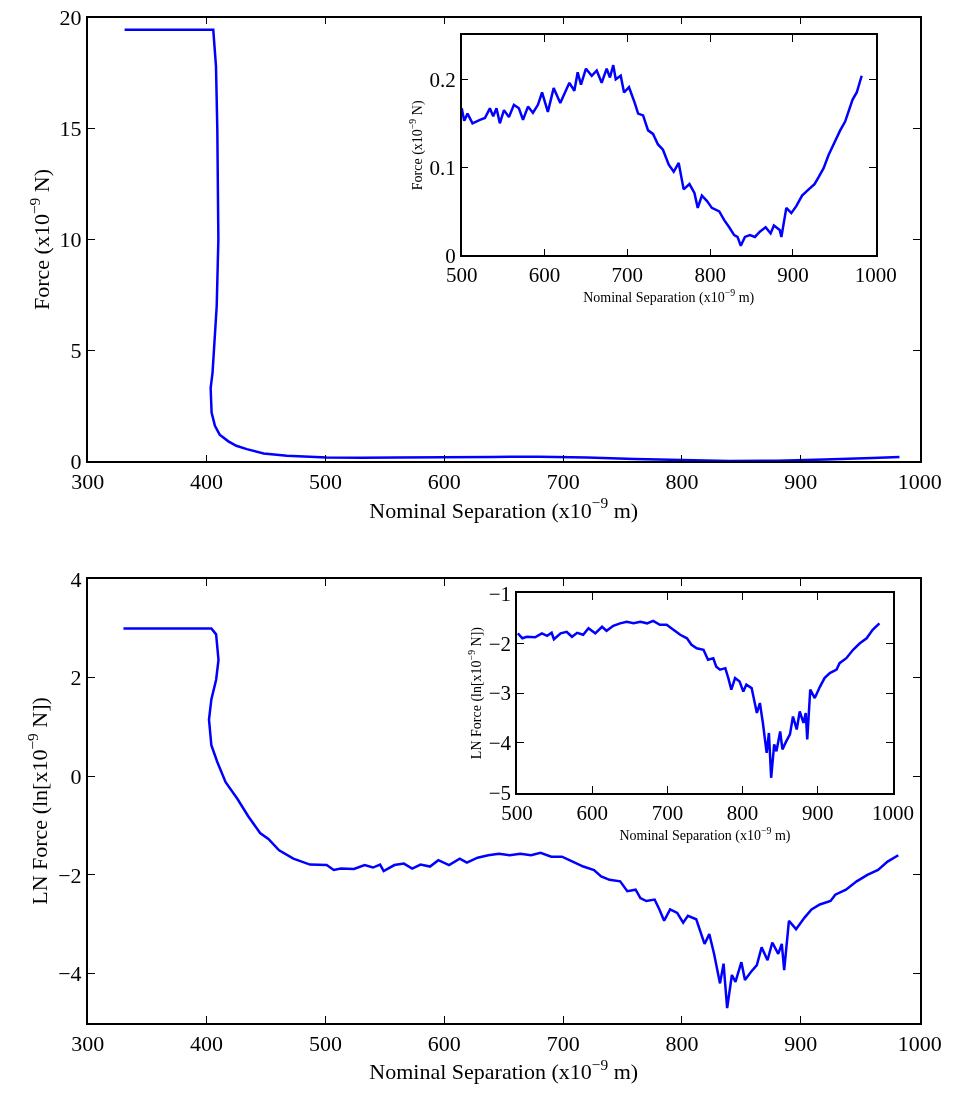 This screenshot has width=954, height=1101. Describe the element at coordinates (500, 693) in the screenshot. I see `y-tick-label: −3` at that location.